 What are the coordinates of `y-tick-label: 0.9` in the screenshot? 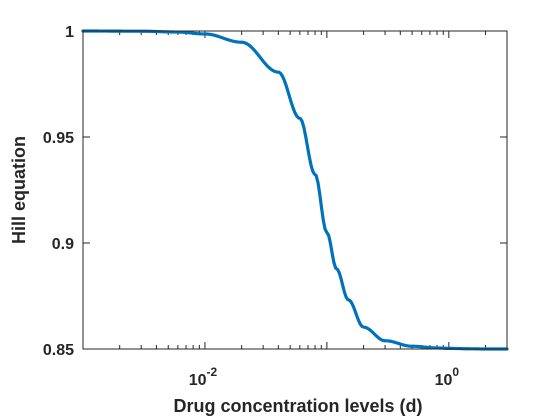 It's located at (63, 244).